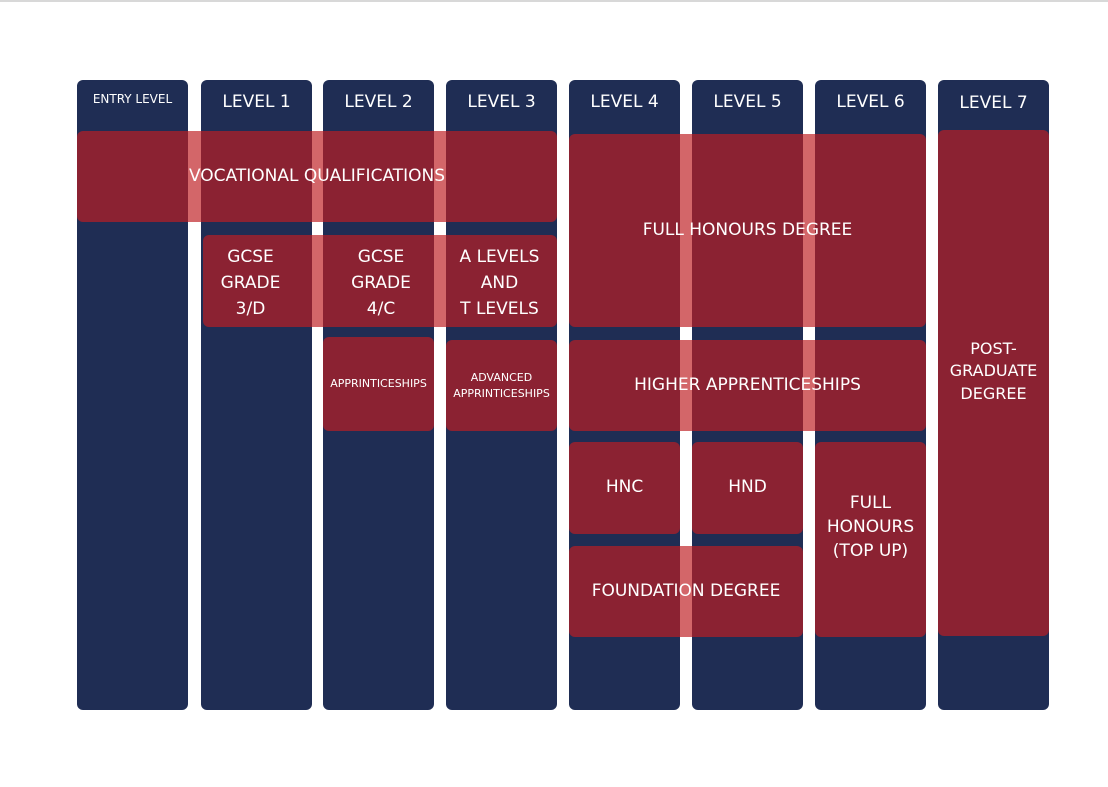 Image resolution: width=1108 pixels, height=787 pixels. What do you see at coordinates (317, 176) in the screenshot?
I see `box-vocational-qualifications: VOCATIONAL QUALIFICATIONS` at bounding box center [317, 176].